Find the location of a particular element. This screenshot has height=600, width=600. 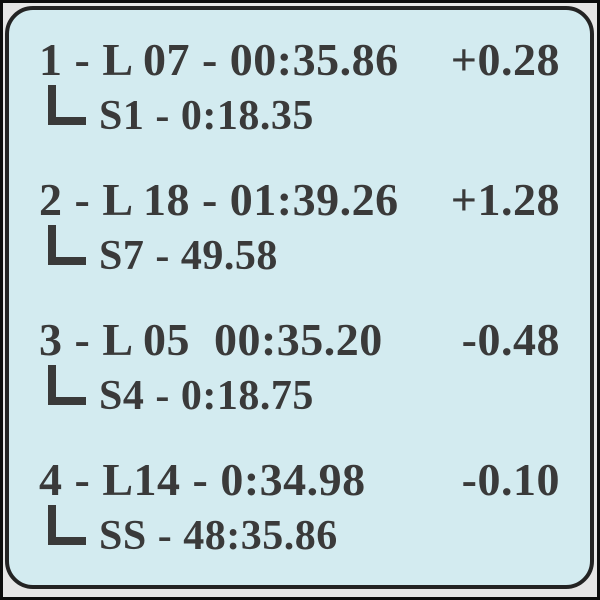

lap-main-row: 2 - L 18 - 01:39.26 +1.28 is located at coordinates (299, 200).